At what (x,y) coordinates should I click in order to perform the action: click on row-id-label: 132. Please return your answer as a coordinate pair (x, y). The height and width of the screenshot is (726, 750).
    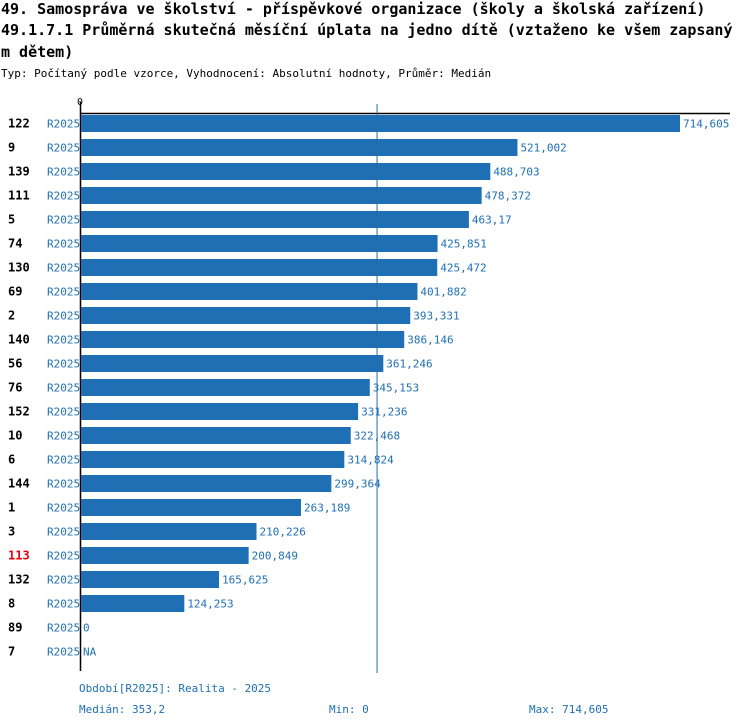
    Looking at the image, I should click on (19, 580).